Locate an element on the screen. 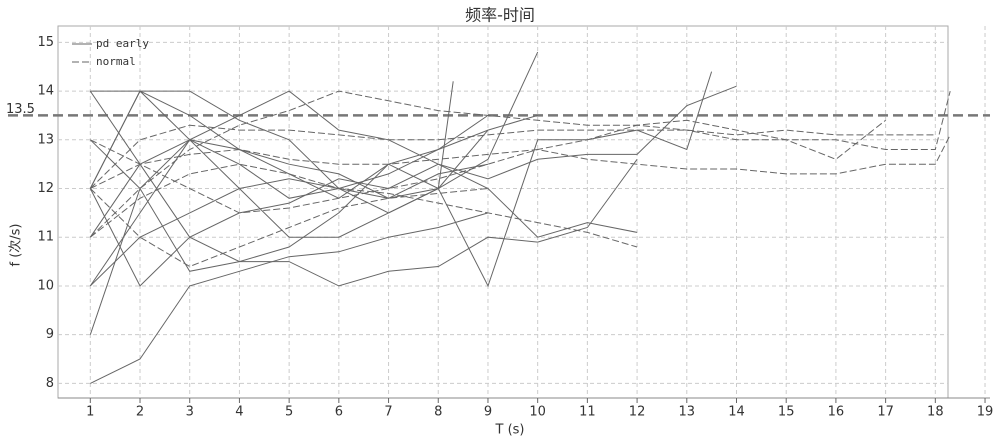  y-tick-label: 13 is located at coordinates (45, 139).